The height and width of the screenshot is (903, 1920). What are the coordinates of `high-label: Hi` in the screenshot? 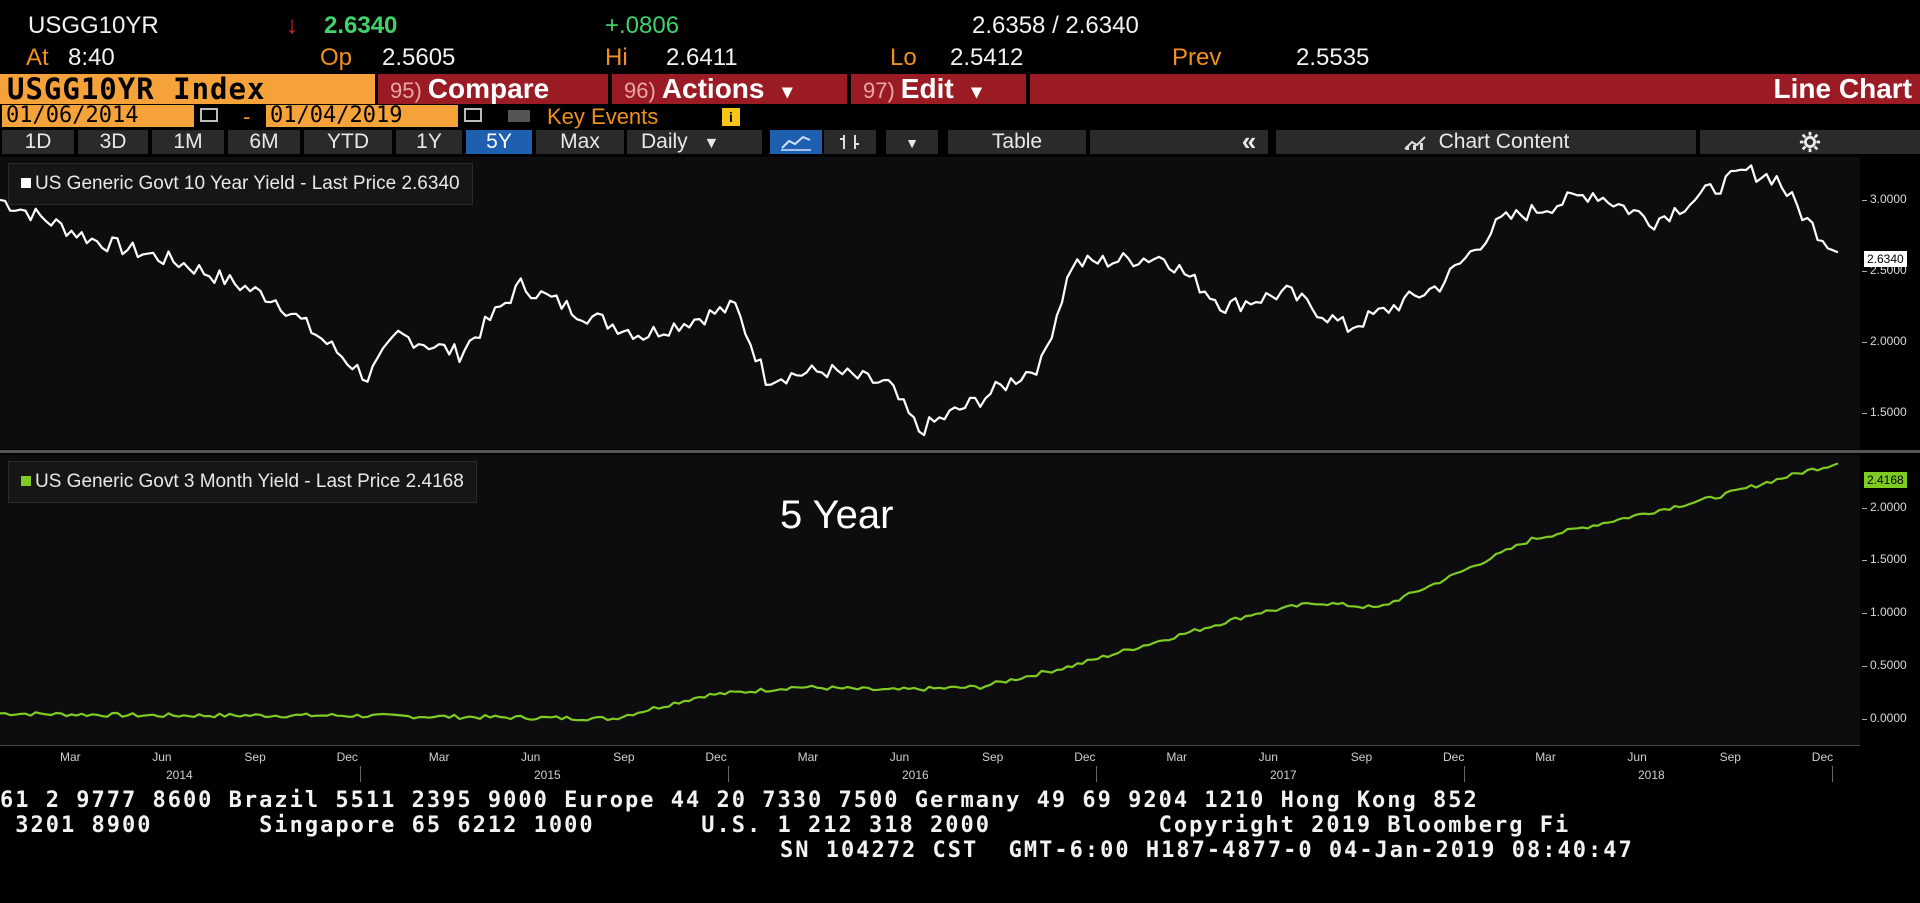 It's located at (616, 57).